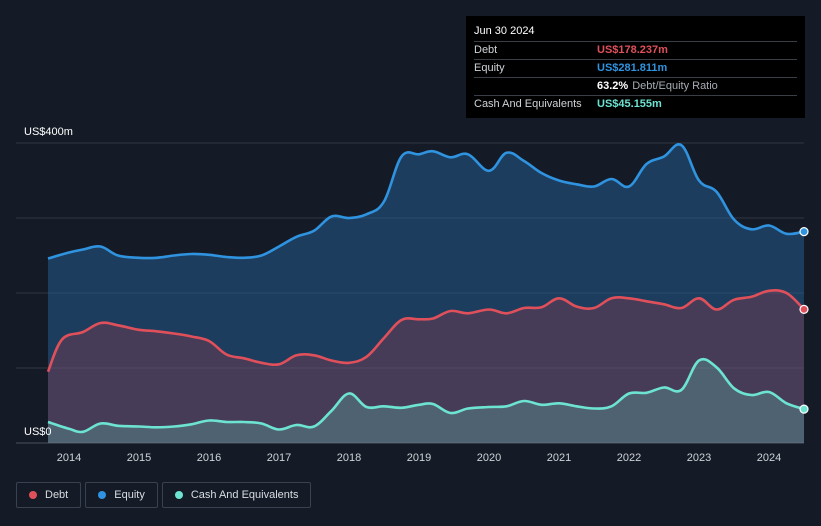  What do you see at coordinates (632, 50) in the screenshot?
I see `tooltip-debt-value: US$178.237m` at bounding box center [632, 50].